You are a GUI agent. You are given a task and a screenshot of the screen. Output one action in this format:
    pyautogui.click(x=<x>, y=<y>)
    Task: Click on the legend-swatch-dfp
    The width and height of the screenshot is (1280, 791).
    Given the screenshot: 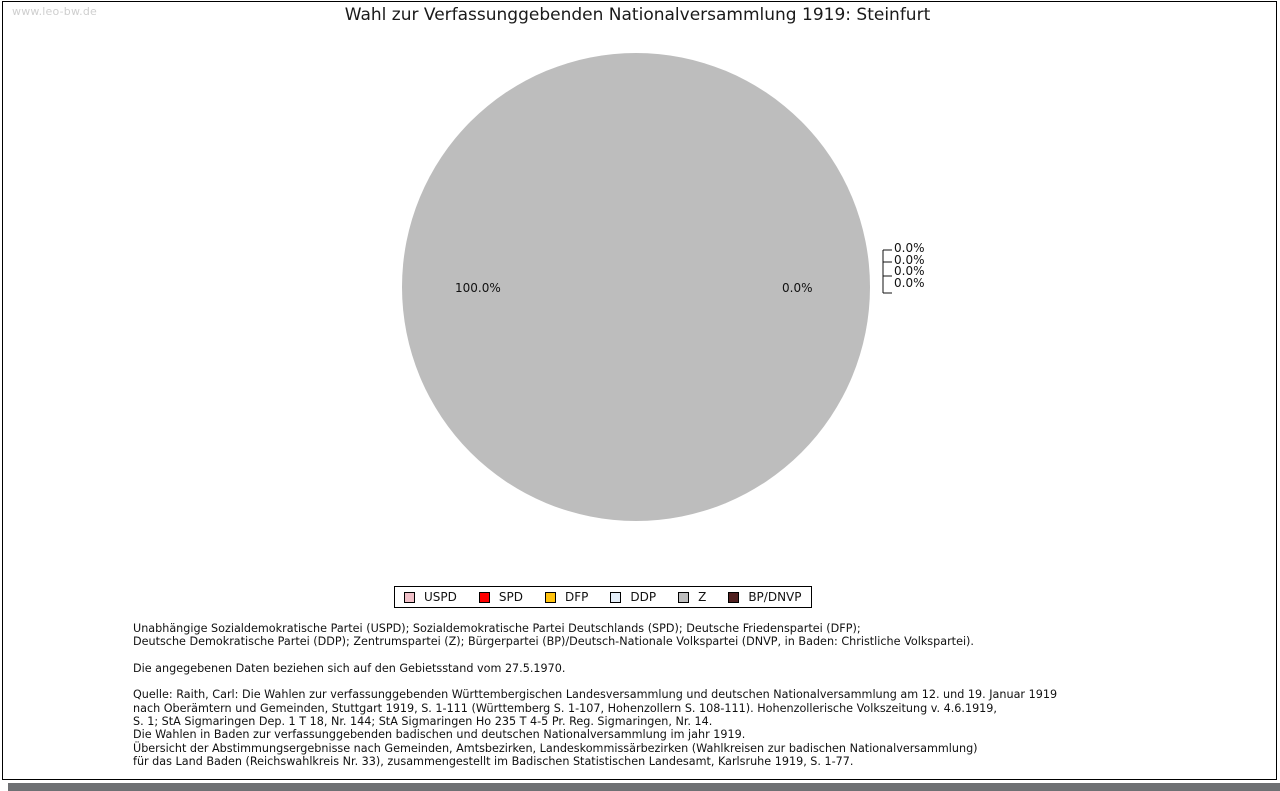 What is the action you would take?
    pyautogui.click(x=550, y=597)
    